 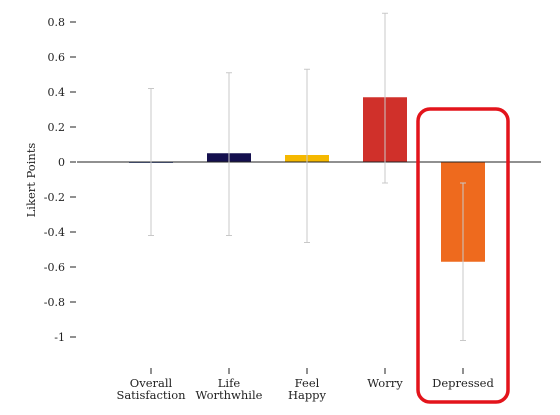 I want to click on x-tick-label: Depressed, so click(x=463, y=383).